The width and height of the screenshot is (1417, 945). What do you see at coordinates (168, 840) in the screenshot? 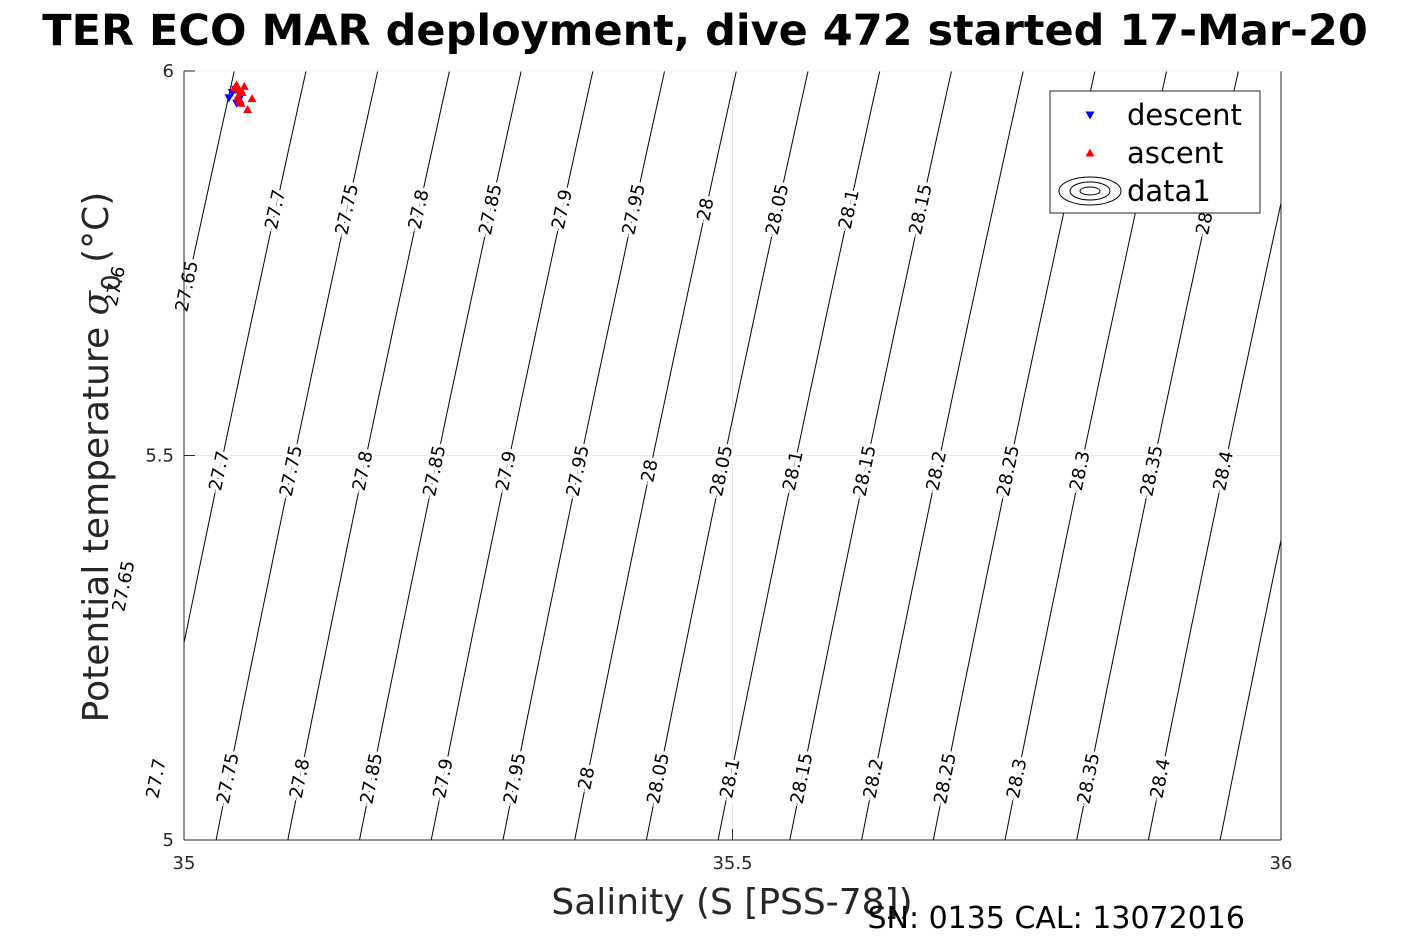
I see `y-tick-label: 5` at bounding box center [168, 840].